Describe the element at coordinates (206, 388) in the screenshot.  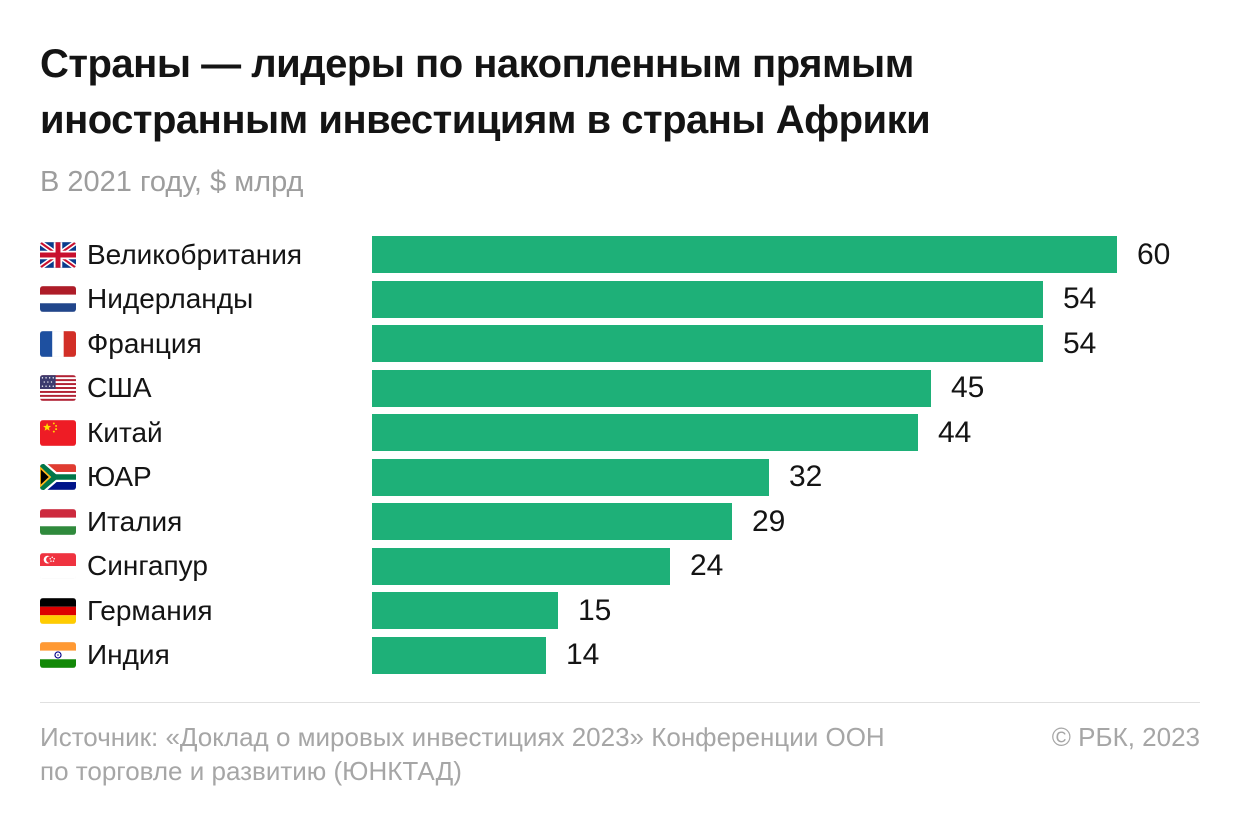
I see `category-label-cell: США` at that location.